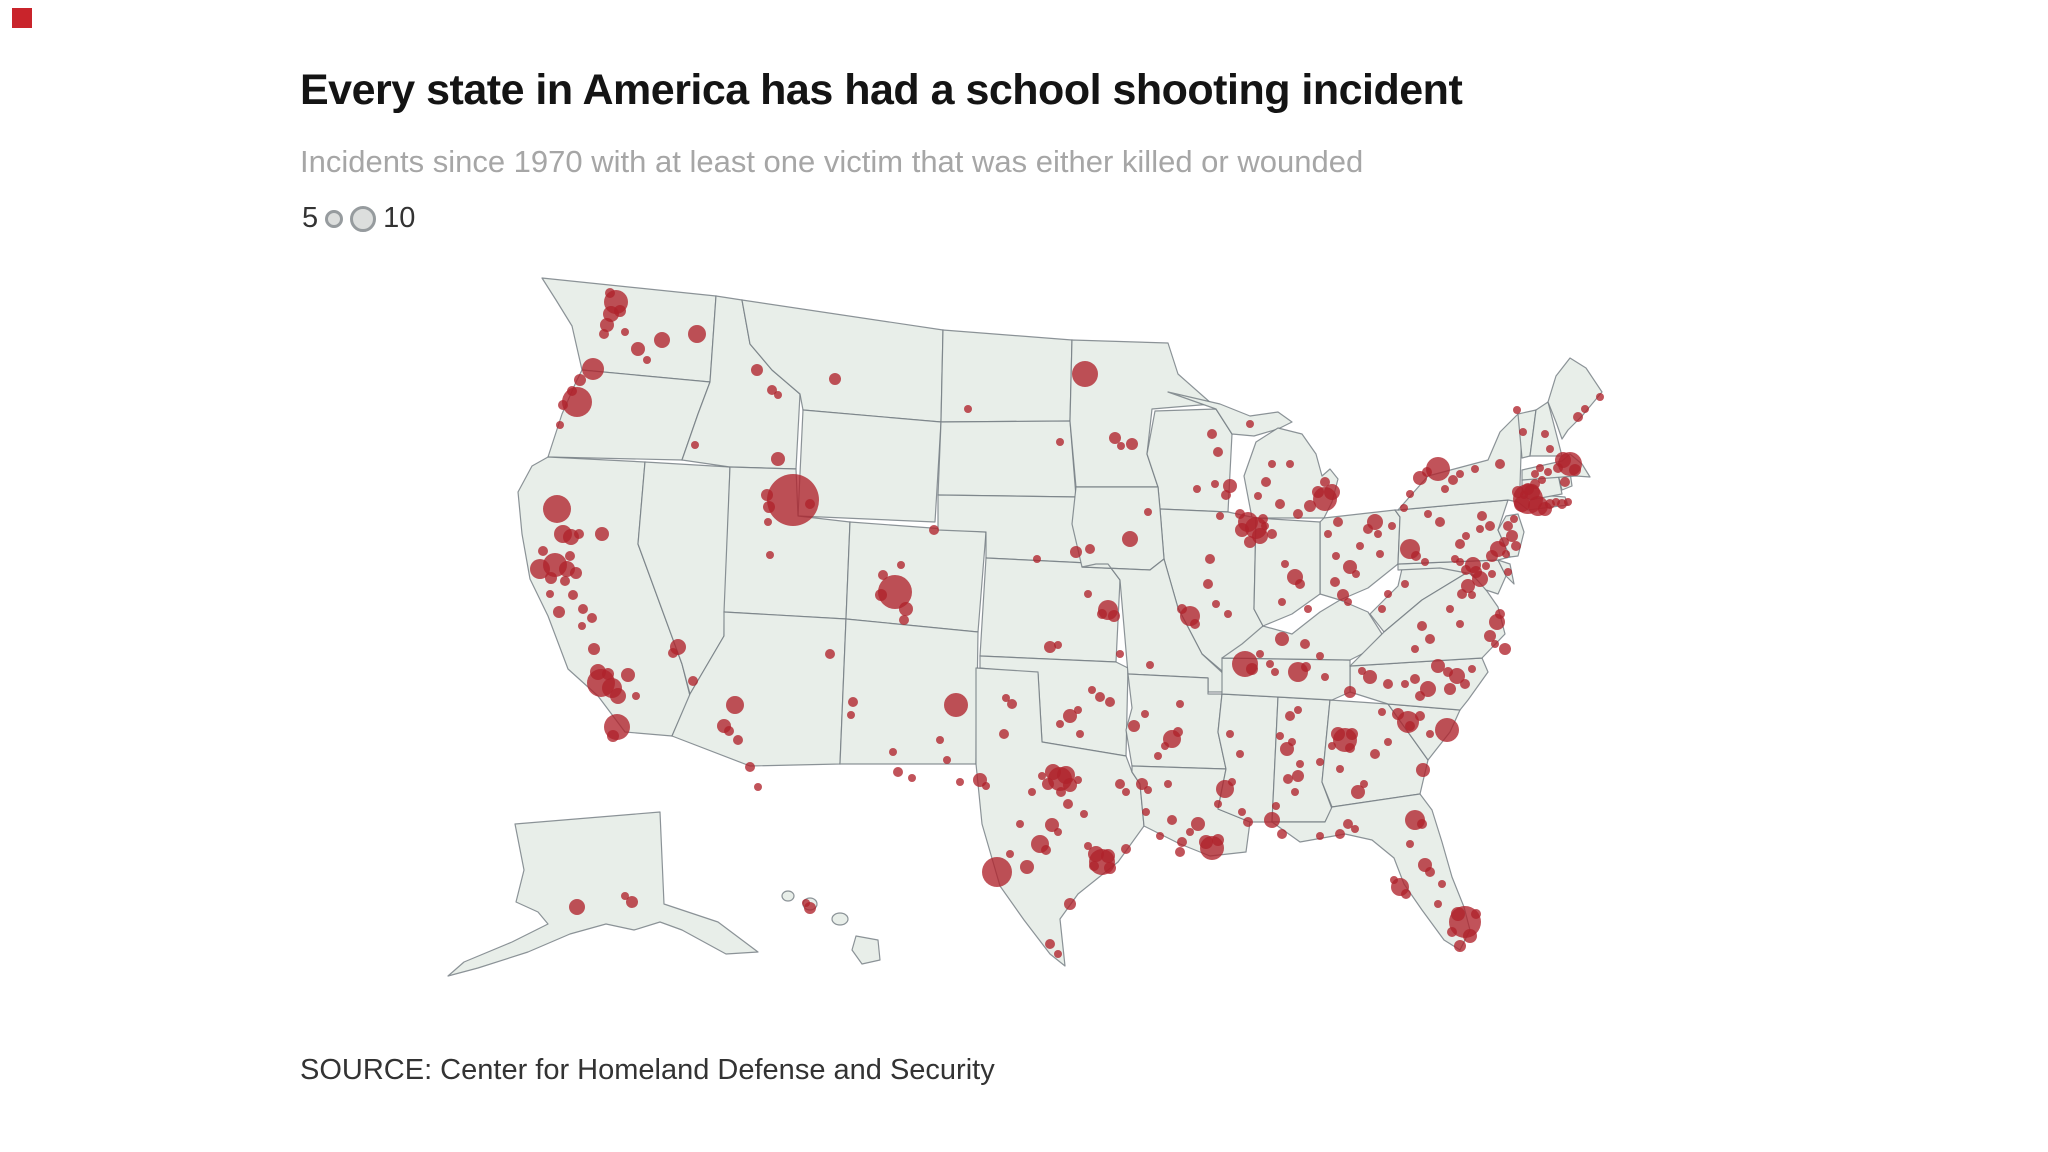 Image resolution: width=2048 pixels, height=1152 pixels. I want to click on state-nm, so click(909, 691).